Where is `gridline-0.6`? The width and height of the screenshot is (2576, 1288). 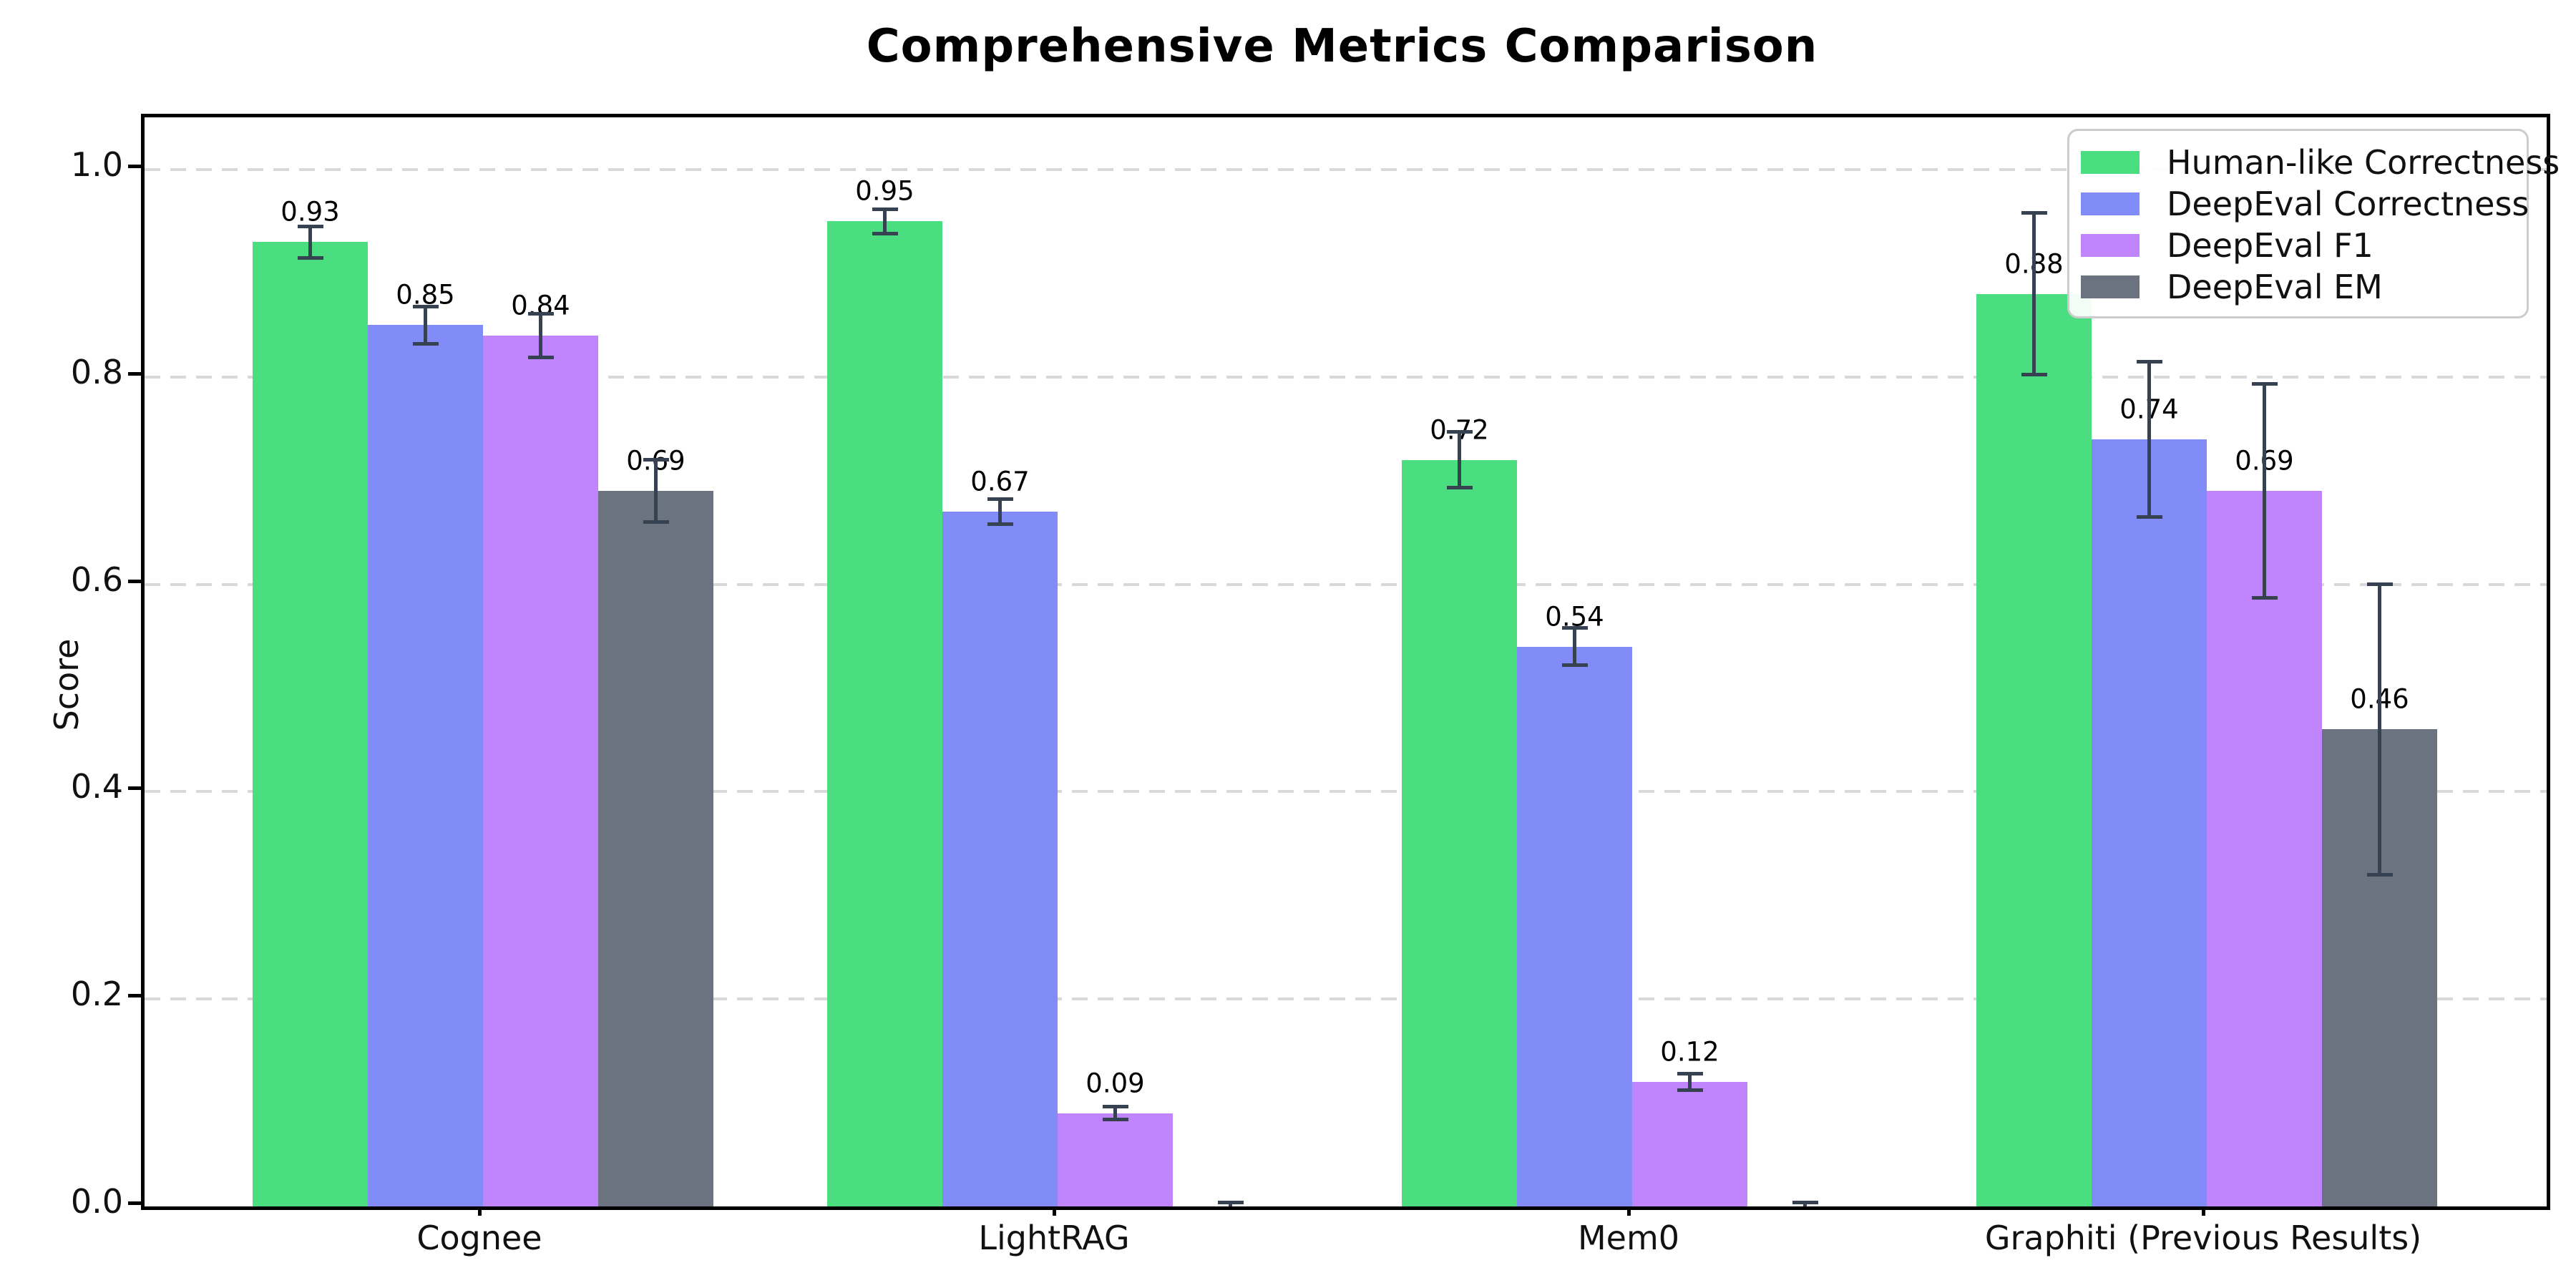 gridline-0.6 is located at coordinates (1346, 584).